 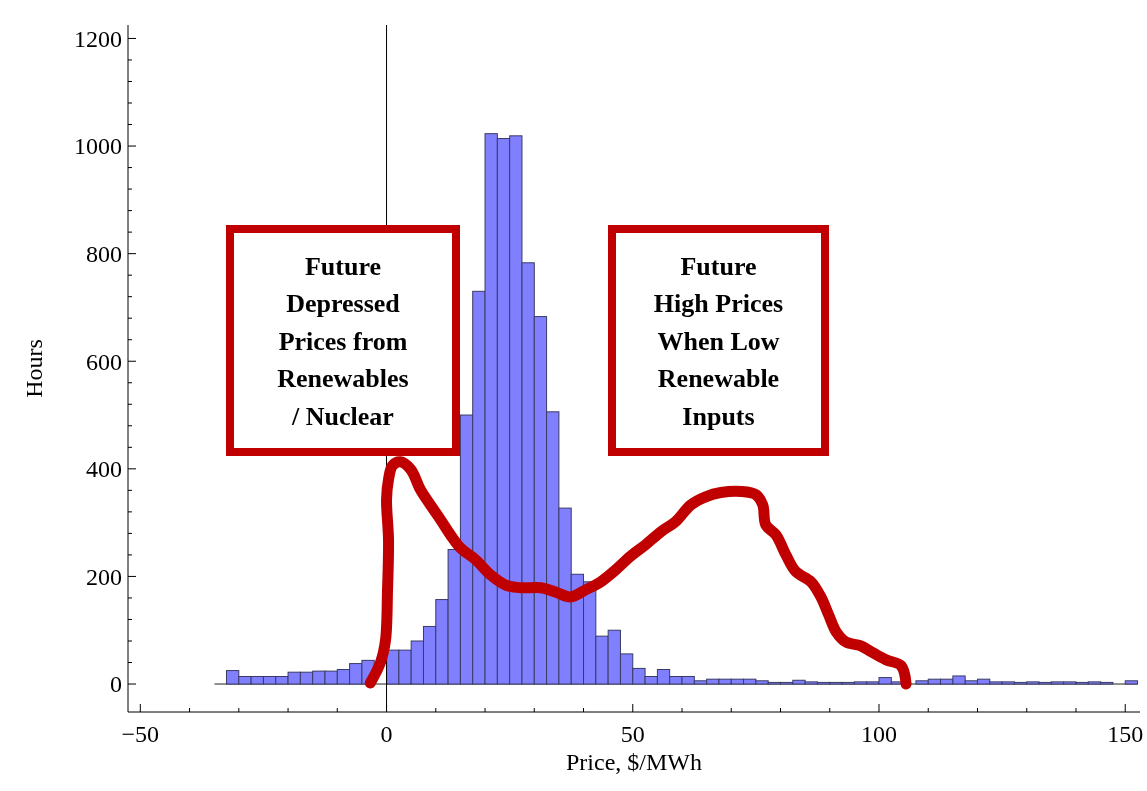 I want to click on y-tick-label: 1200, so click(x=98, y=38).